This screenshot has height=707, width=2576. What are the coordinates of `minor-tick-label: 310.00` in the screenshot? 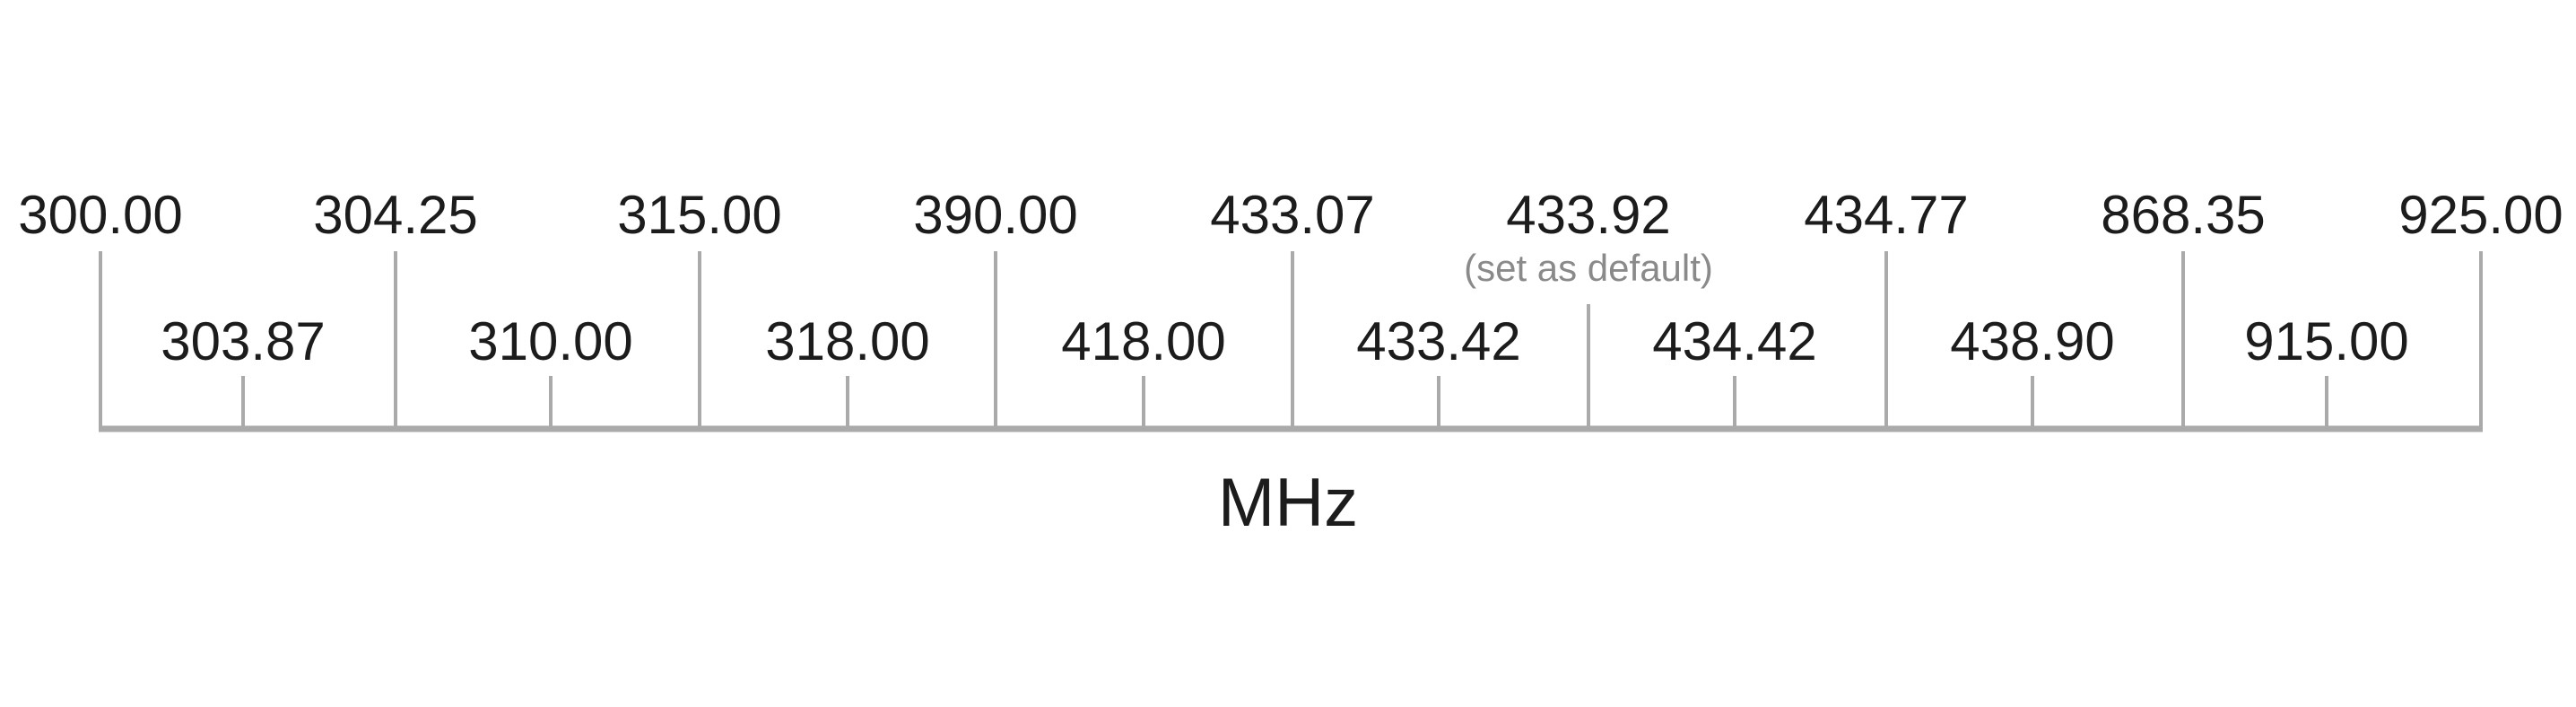 It's located at (550, 341).